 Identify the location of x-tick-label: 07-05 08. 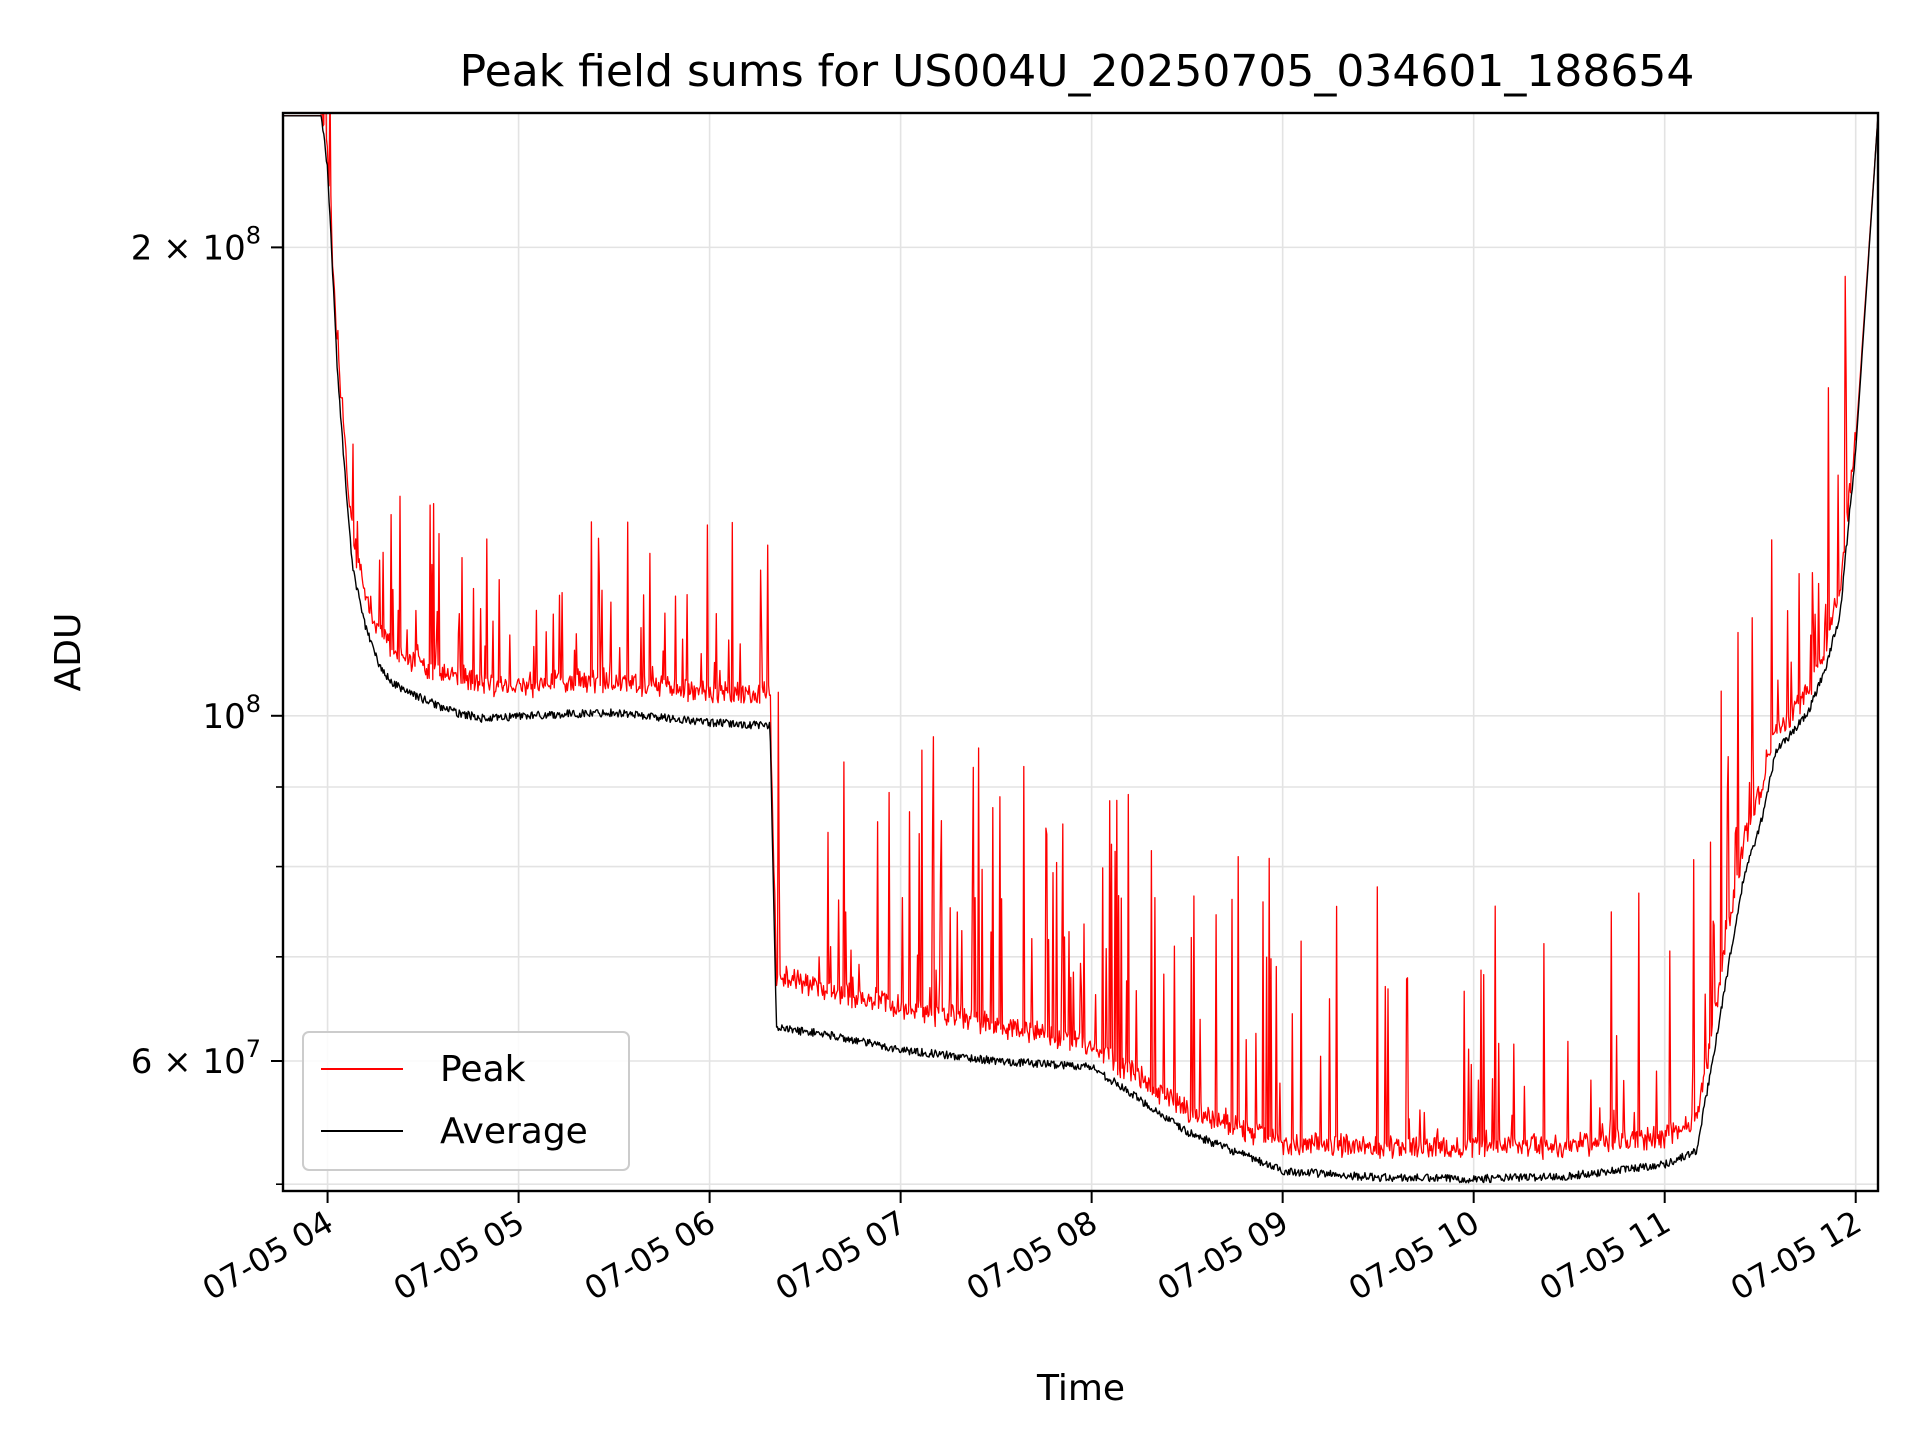
(1032, 1255).